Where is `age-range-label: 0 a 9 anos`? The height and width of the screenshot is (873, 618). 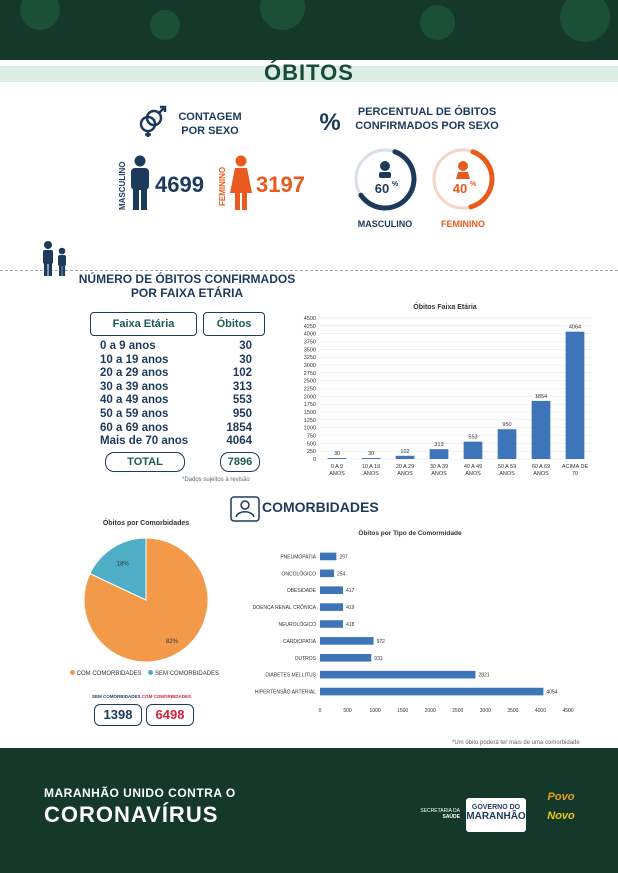
age-range-label: 0 a 9 anos is located at coordinates (128, 346).